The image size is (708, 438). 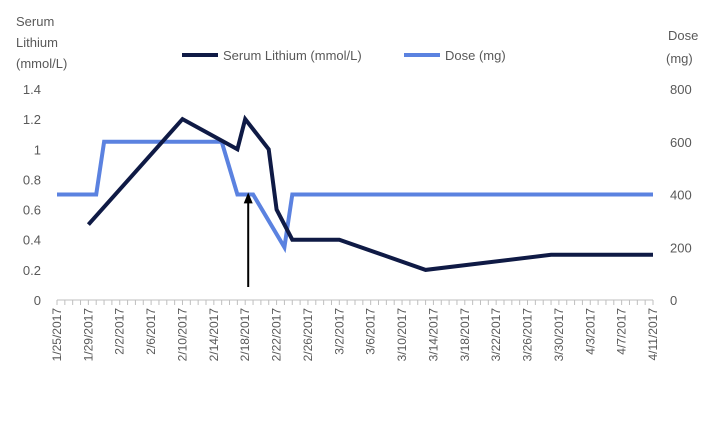 I want to click on y-right-tick-label: 600, so click(x=681, y=142).